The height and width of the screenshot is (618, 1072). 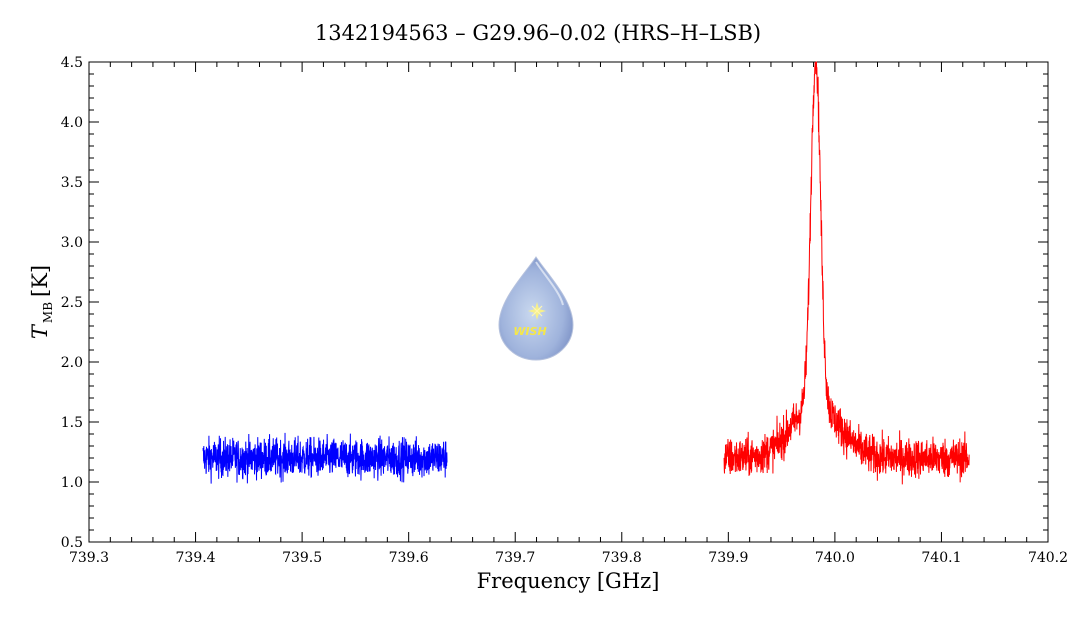 I want to click on y-tick-label: 1.0, so click(x=72, y=483).